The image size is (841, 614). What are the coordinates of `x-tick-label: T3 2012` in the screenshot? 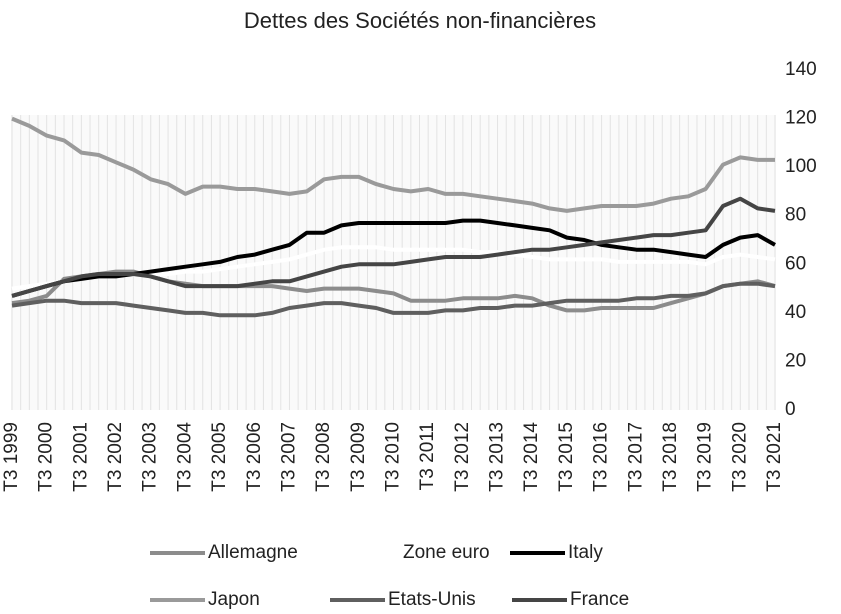 It's located at (462, 457).